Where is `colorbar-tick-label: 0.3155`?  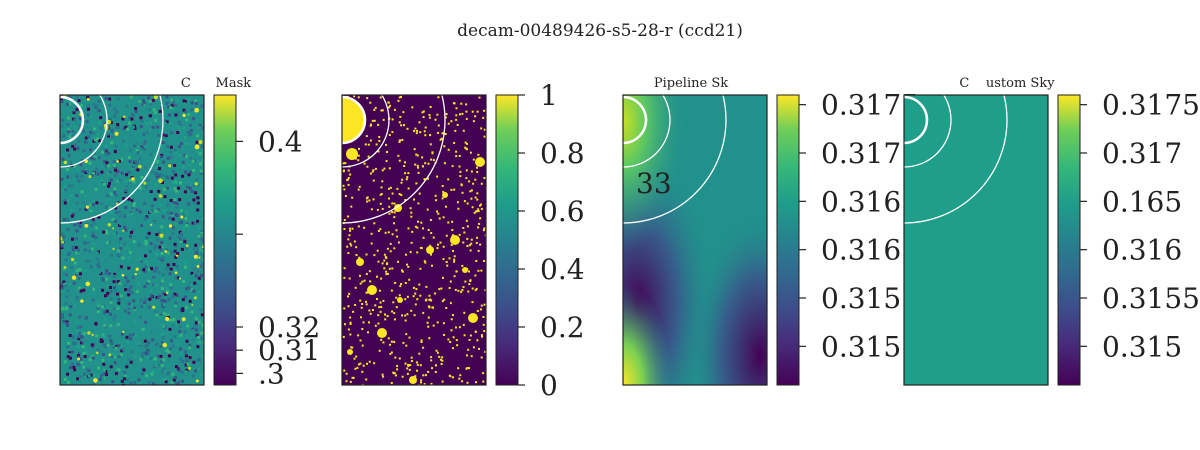
colorbar-tick-label: 0.3155 is located at coordinates (1151, 298).